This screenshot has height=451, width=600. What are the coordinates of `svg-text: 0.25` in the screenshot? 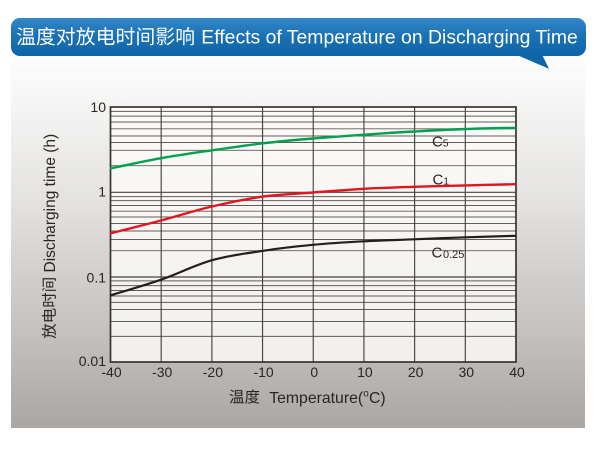 It's located at (453, 255).